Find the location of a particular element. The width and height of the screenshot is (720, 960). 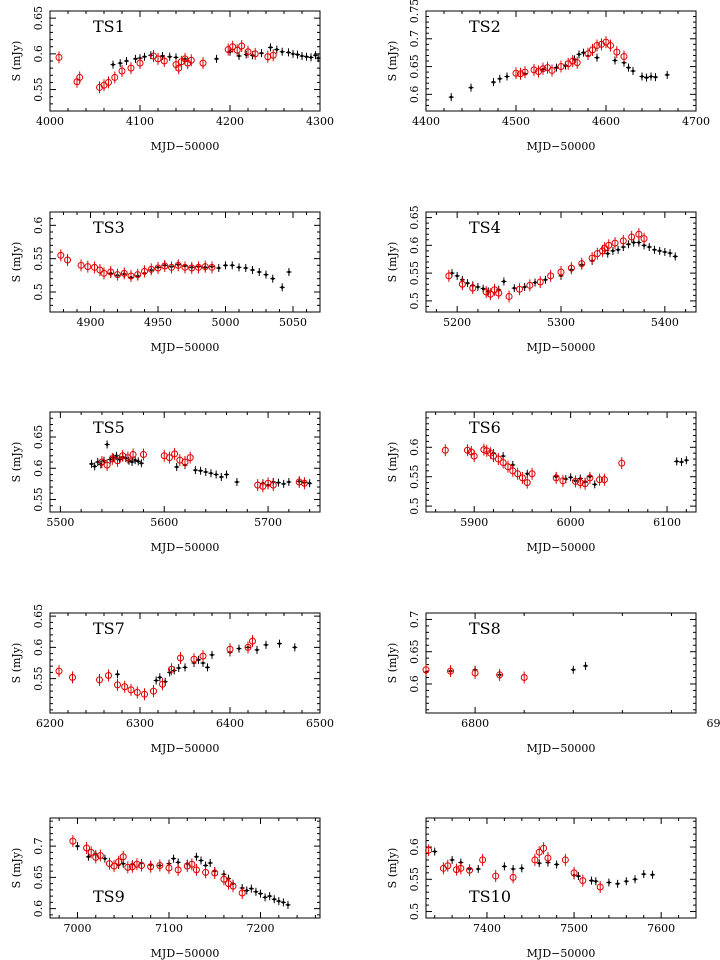

x-tick-label: 6800 is located at coordinates (475, 723).